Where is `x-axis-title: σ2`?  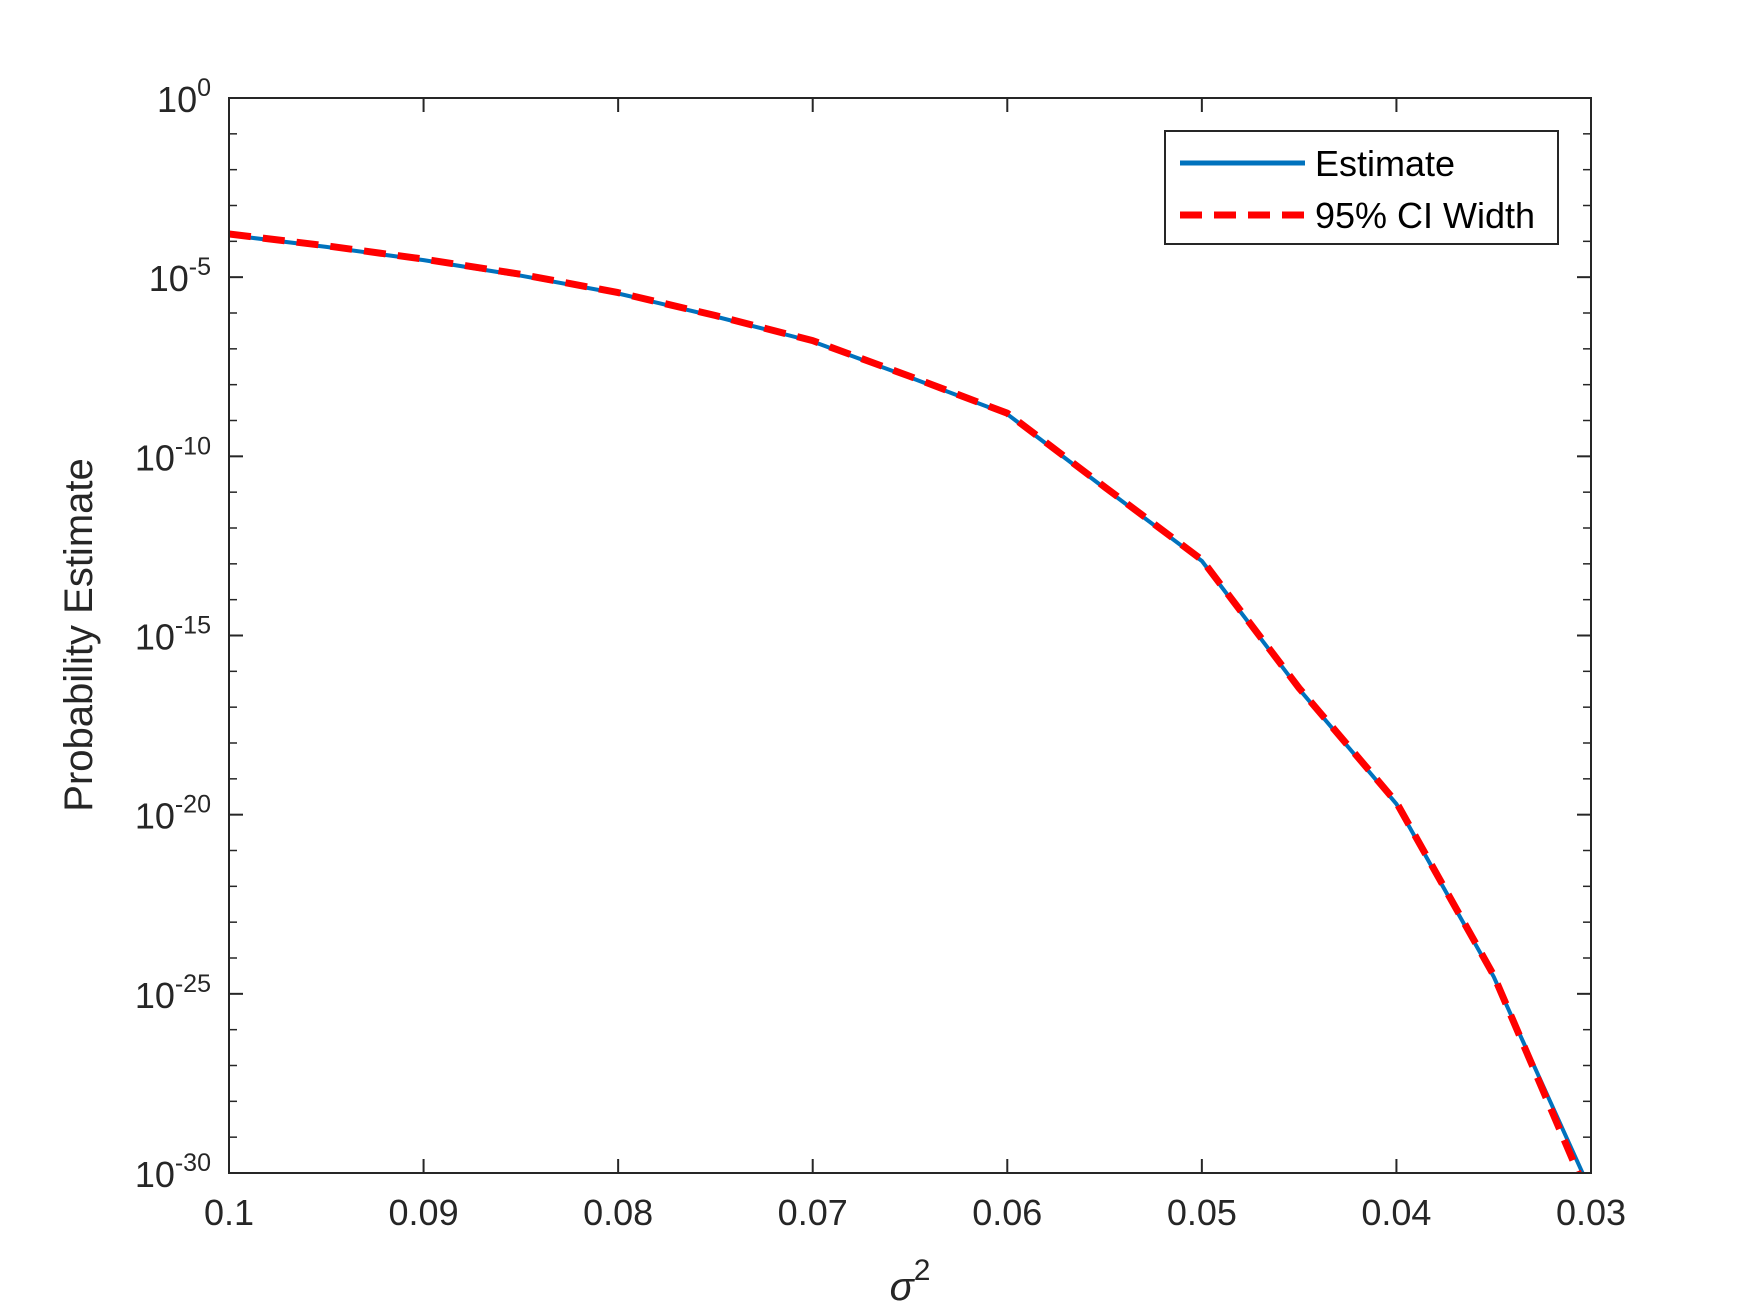
x-axis-title: σ2 is located at coordinates (910, 1281).